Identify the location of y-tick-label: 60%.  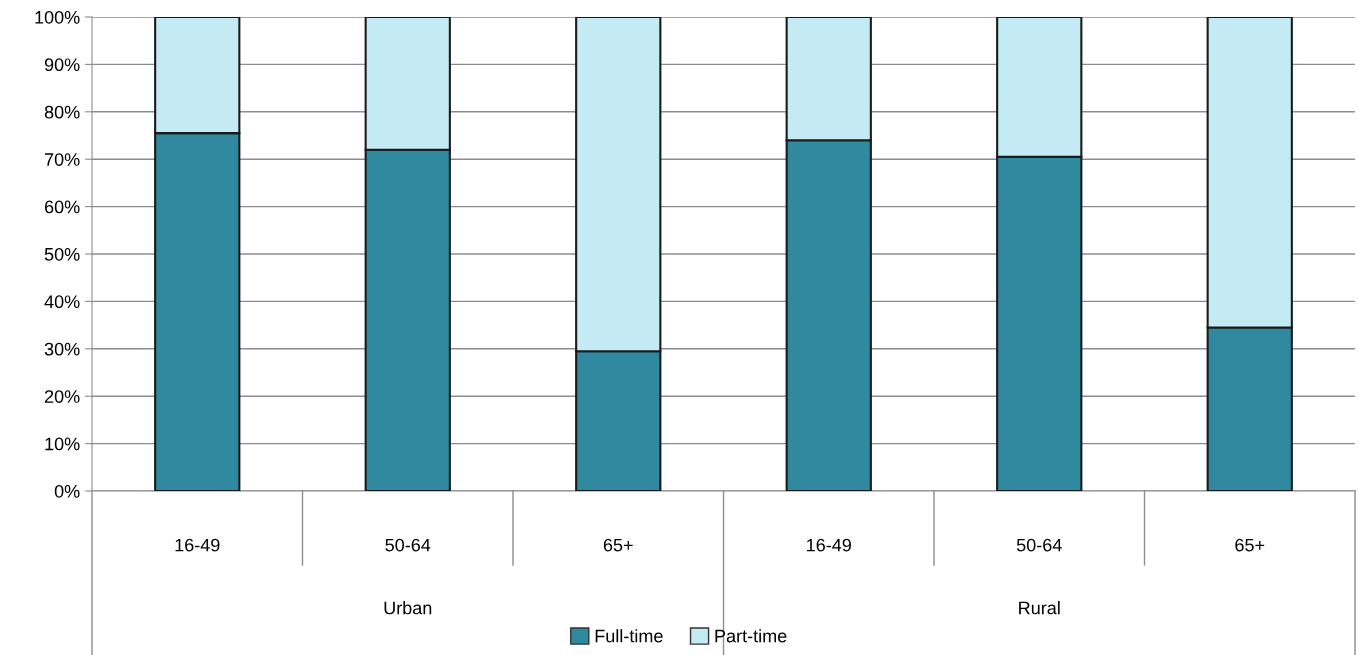
(62, 207).